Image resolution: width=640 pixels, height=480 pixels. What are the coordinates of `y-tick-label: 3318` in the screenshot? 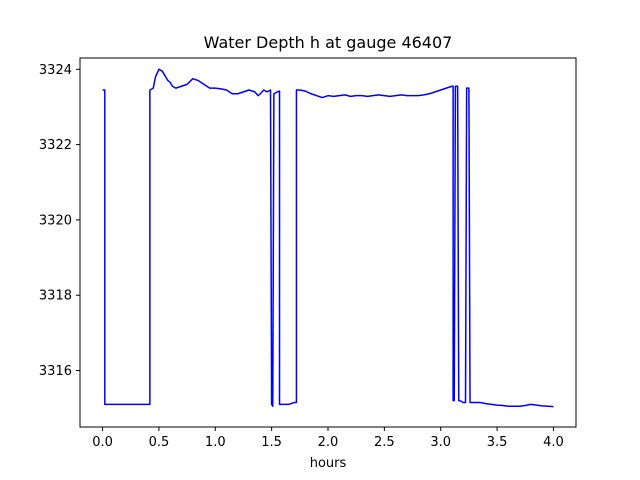 It's located at (55, 296).